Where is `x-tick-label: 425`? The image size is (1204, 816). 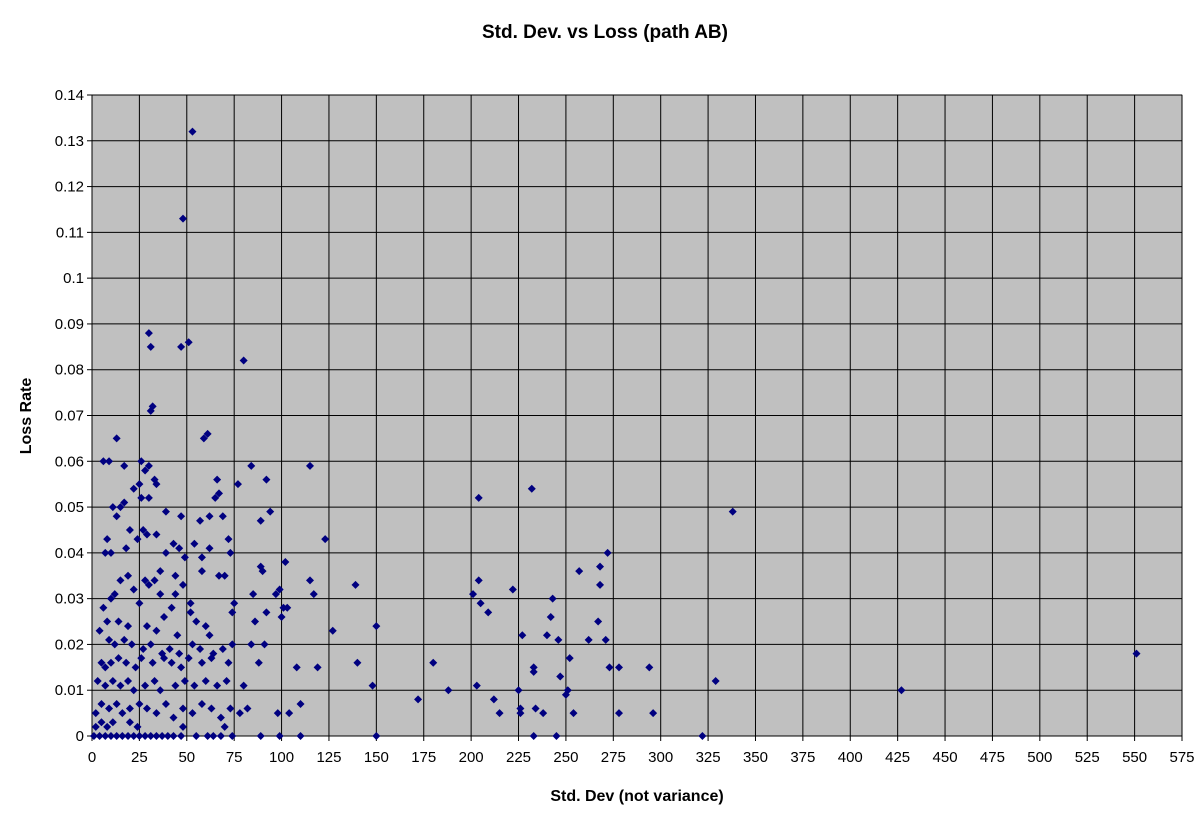
x-tick-label: 425 is located at coordinates (897, 757).